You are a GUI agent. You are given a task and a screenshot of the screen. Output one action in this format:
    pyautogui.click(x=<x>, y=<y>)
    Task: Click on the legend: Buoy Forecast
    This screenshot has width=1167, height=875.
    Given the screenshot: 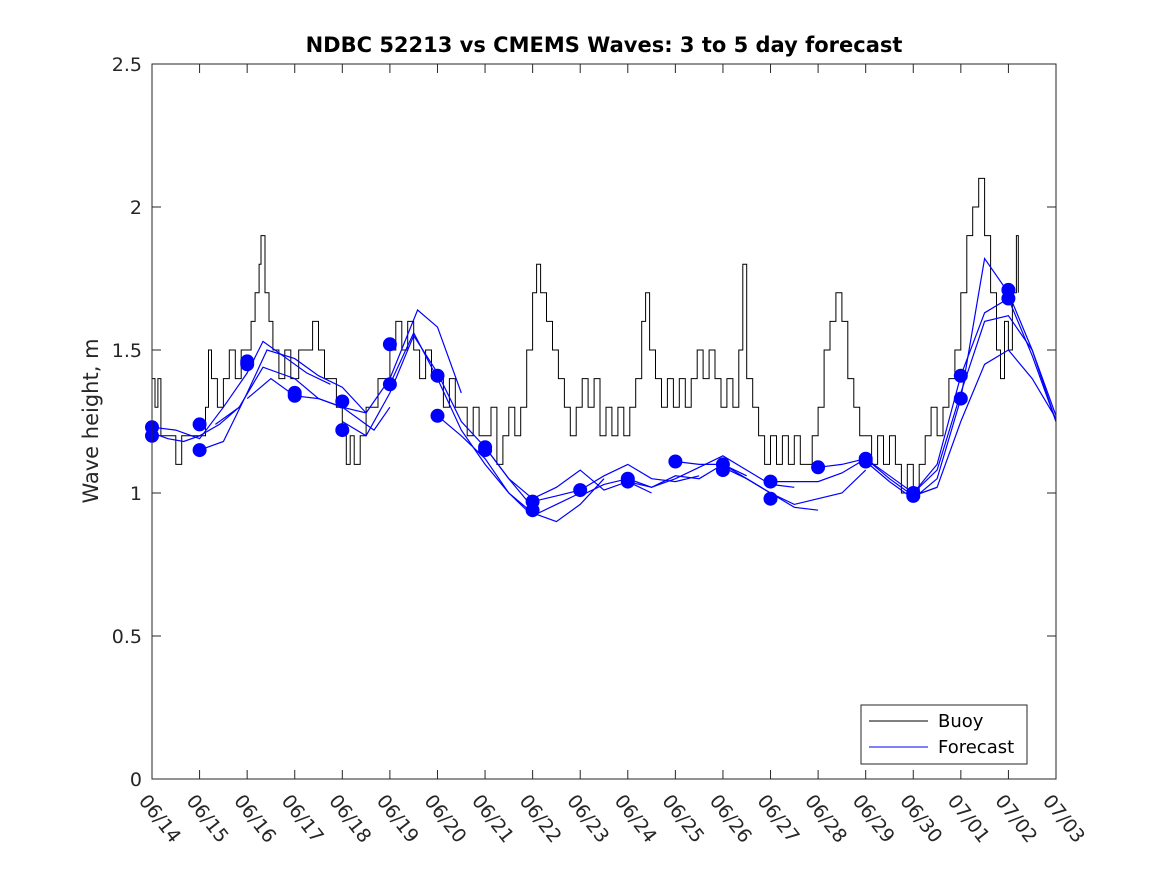 What is the action you would take?
    pyautogui.click(x=944, y=734)
    